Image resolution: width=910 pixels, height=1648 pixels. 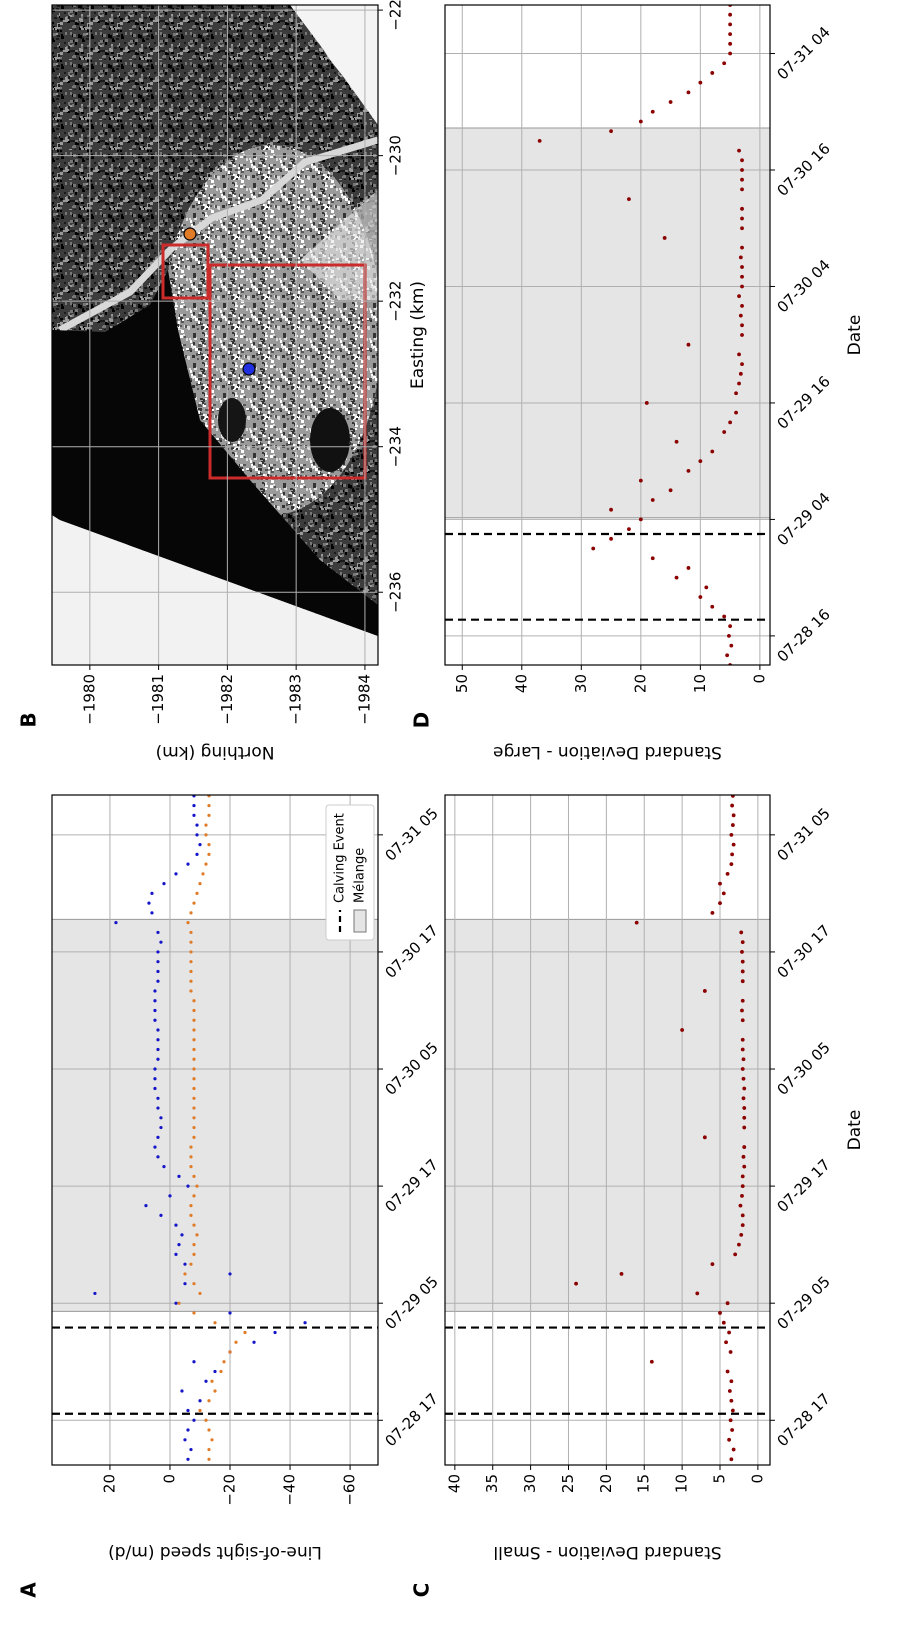 What do you see at coordinates (340, 858) in the screenshot?
I see `legend-label: Calving Event` at bounding box center [340, 858].